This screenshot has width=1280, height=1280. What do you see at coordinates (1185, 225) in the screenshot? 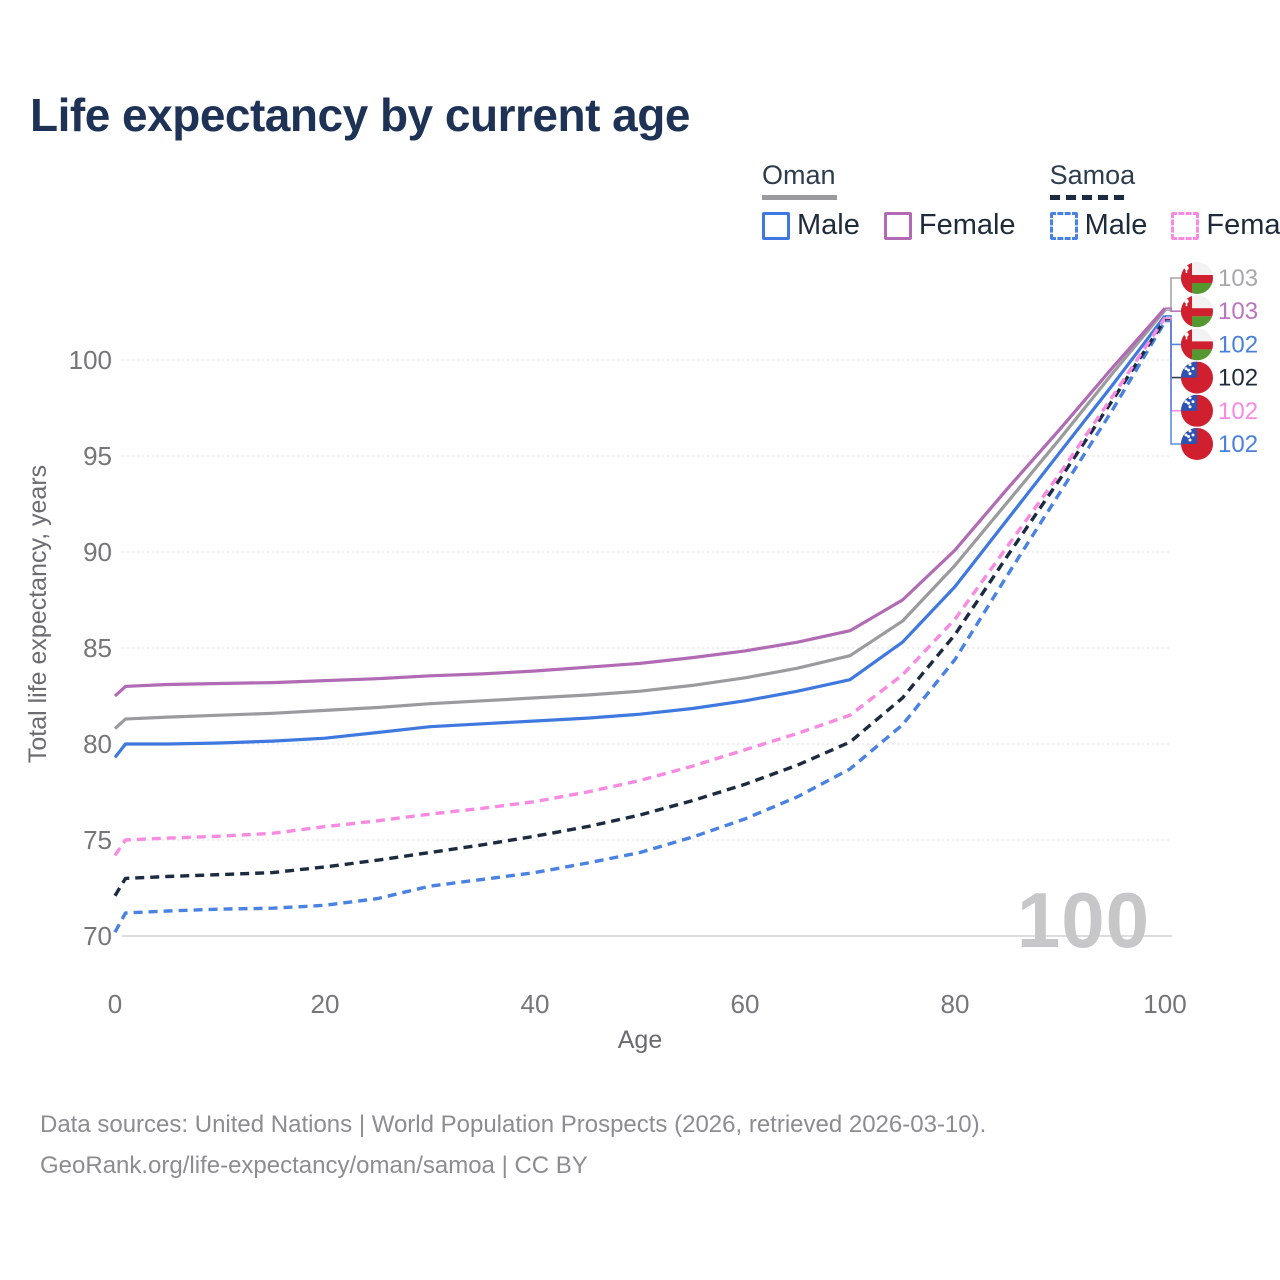
I see `legend-swatch-samoa-female` at bounding box center [1185, 225].